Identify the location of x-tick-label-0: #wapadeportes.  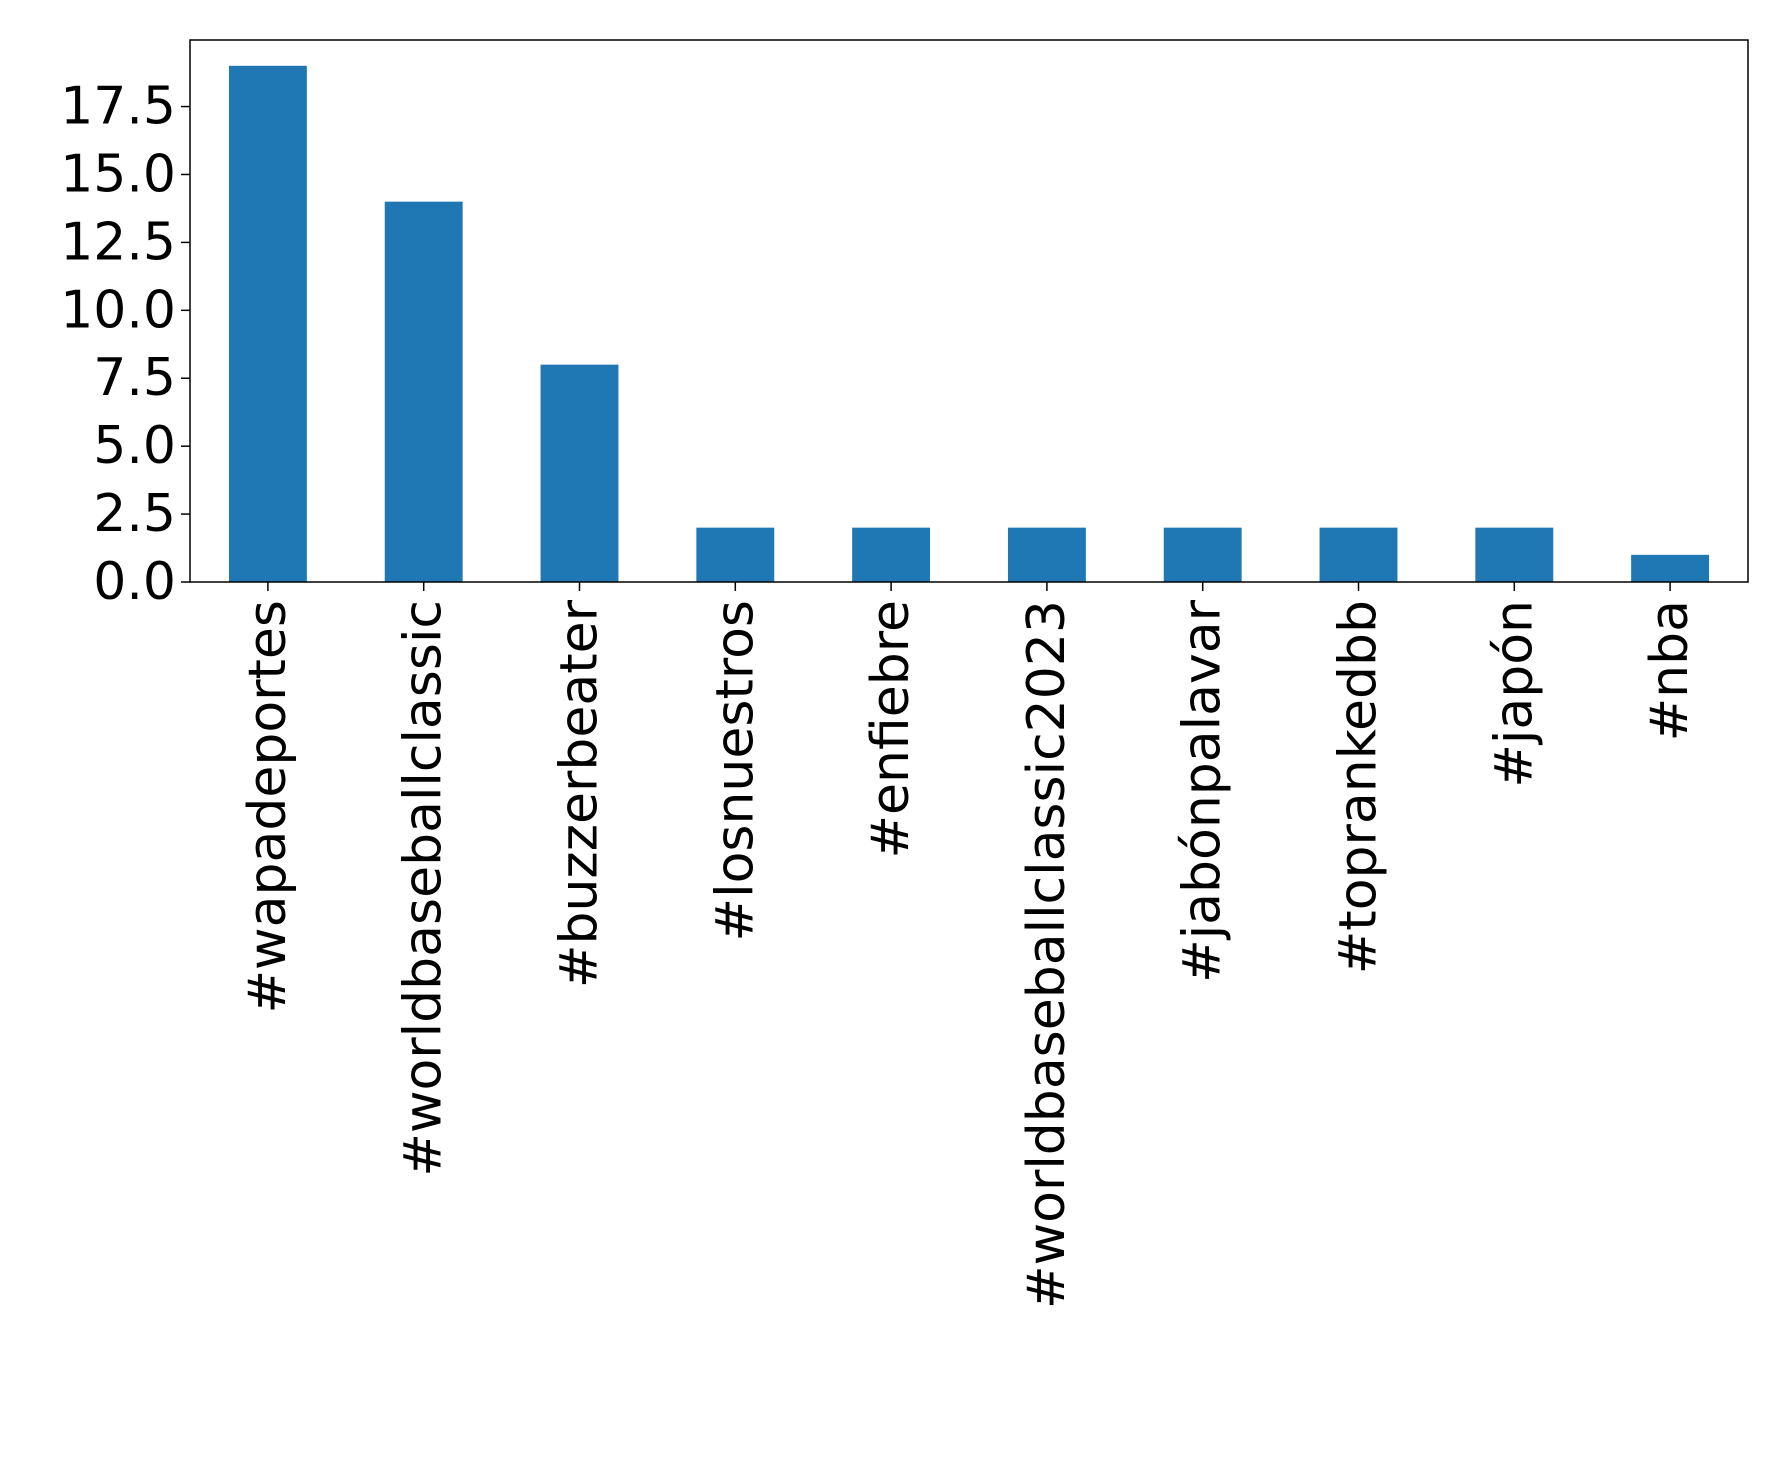
(268, 807).